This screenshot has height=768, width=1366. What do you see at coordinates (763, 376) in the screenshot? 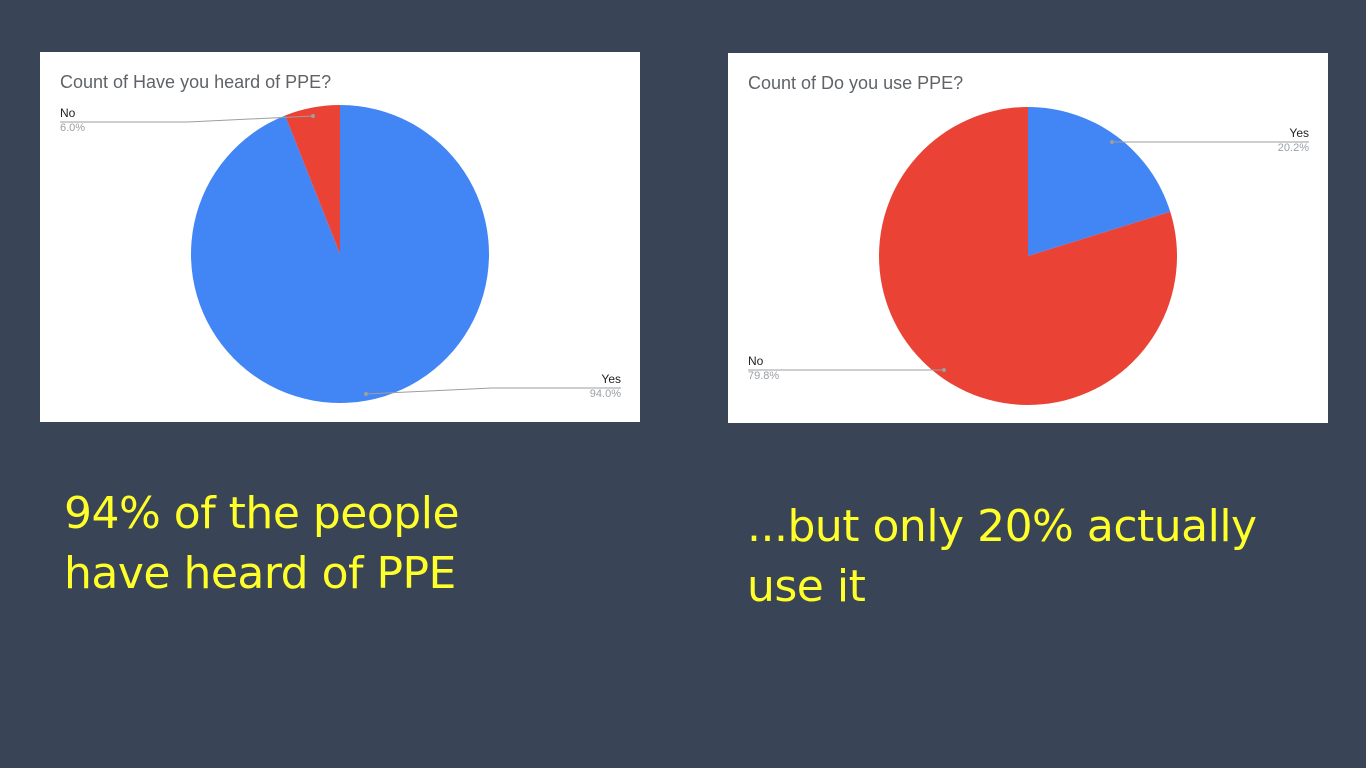
I see `slice-percent-label: 79.8%` at bounding box center [763, 376].